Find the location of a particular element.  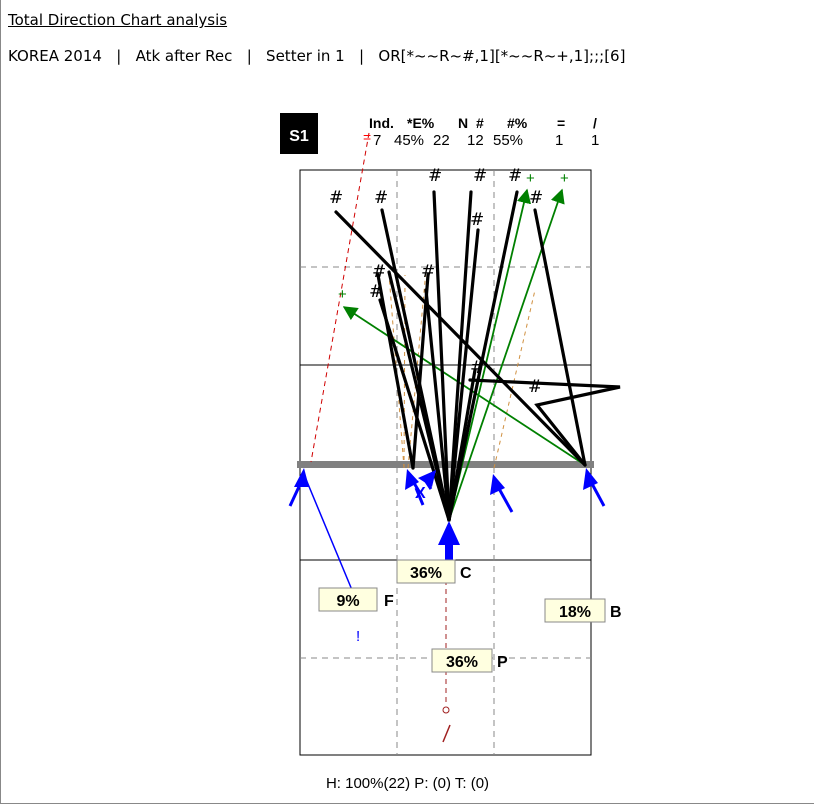

zone-letter: C is located at coordinates (466, 573).